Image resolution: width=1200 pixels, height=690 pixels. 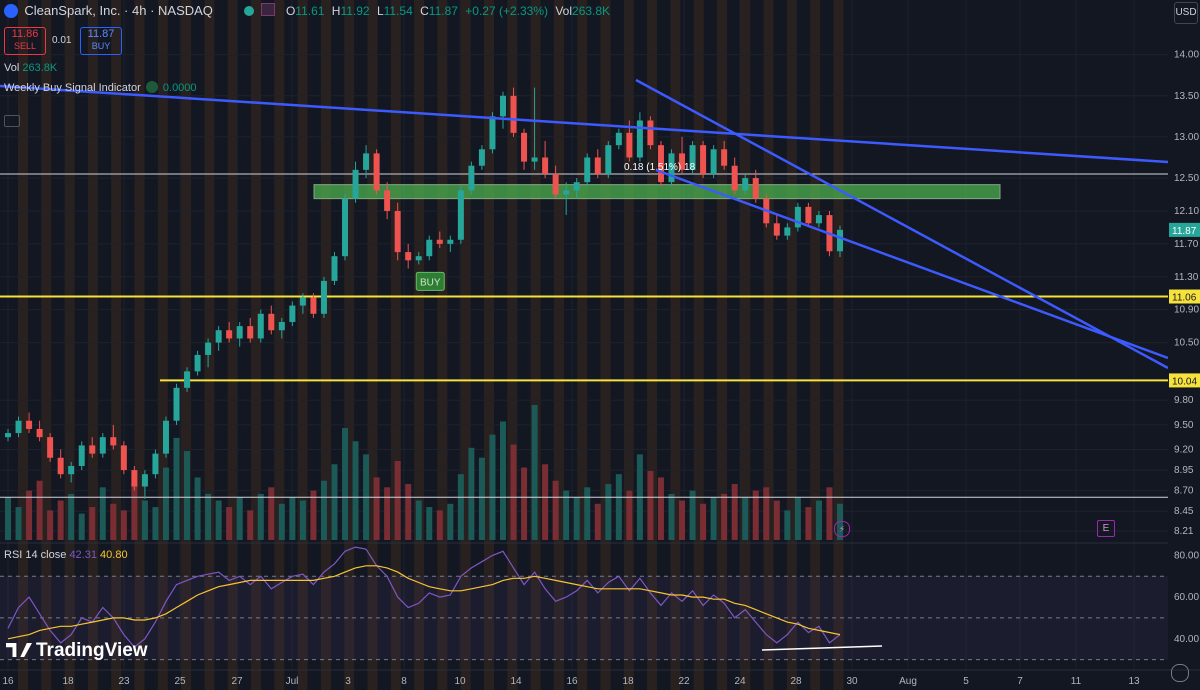 I want to click on level-price-tag-1: 11.06, so click(x=1184, y=298).